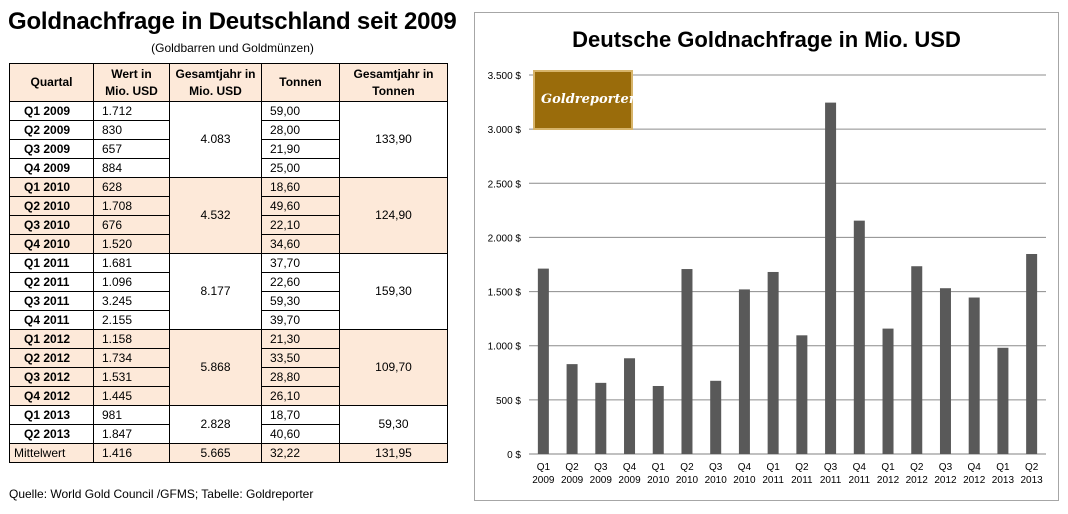 The width and height of the screenshot is (1068, 514). What do you see at coordinates (131, 377) in the screenshot?
I see `cell-value: 1.531` at bounding box center [131, 377].